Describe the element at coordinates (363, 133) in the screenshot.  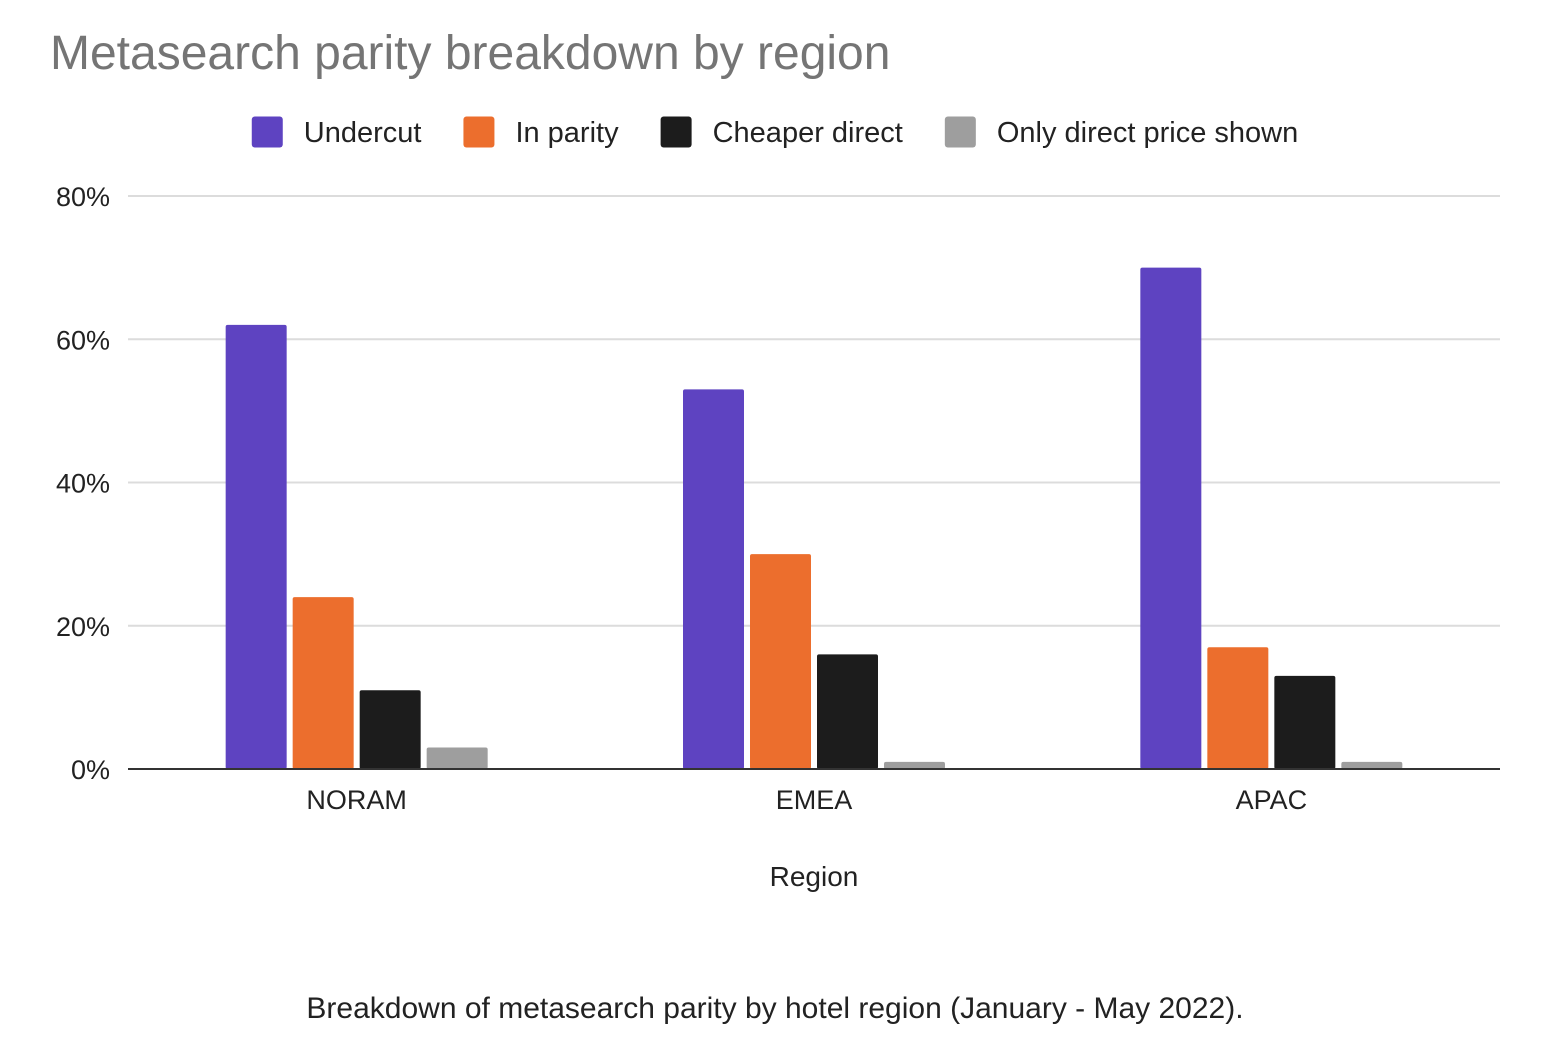
I see `legend-label: Undercut` at that location.